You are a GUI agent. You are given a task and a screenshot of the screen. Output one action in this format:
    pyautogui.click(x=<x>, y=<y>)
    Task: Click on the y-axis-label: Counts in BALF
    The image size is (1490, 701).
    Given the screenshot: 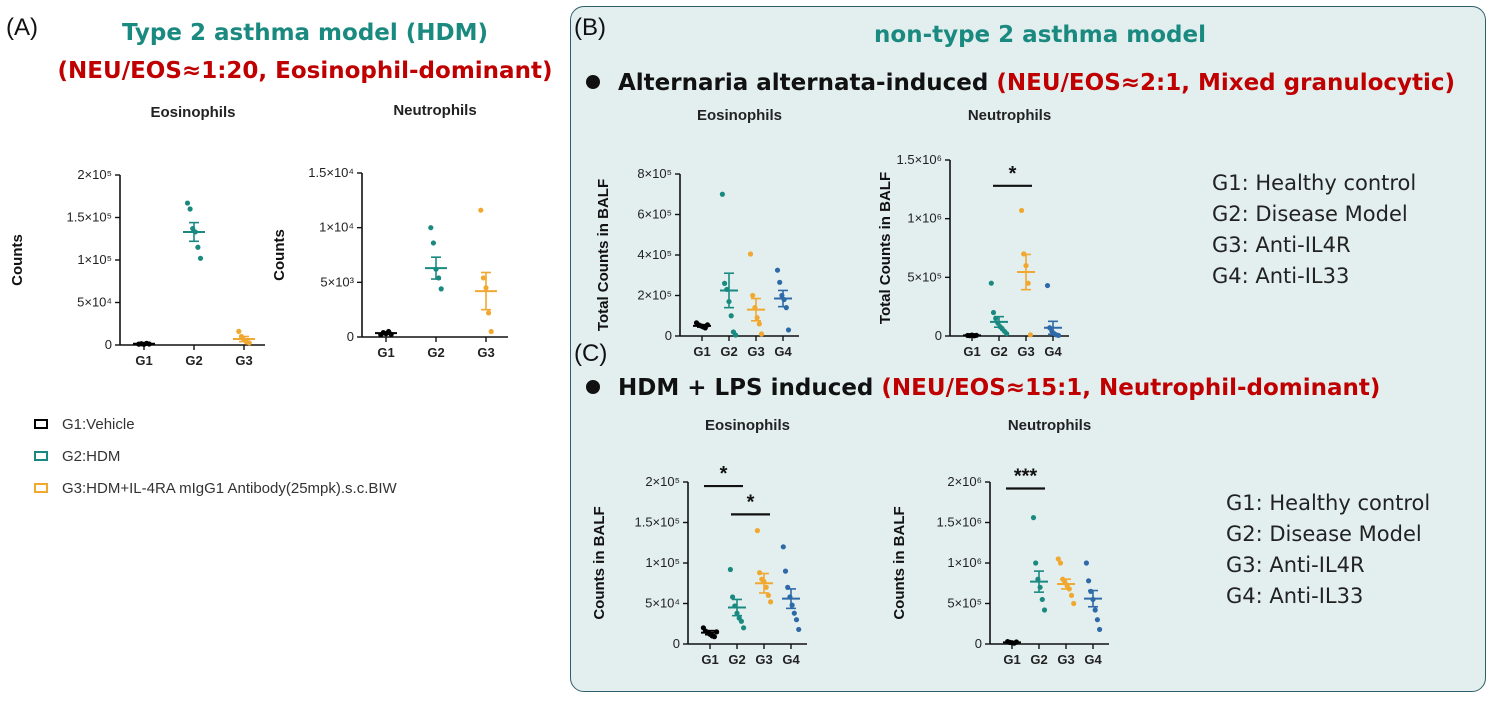 What is the action you would take?
    pyautogui.click(x=599, y=562)
    